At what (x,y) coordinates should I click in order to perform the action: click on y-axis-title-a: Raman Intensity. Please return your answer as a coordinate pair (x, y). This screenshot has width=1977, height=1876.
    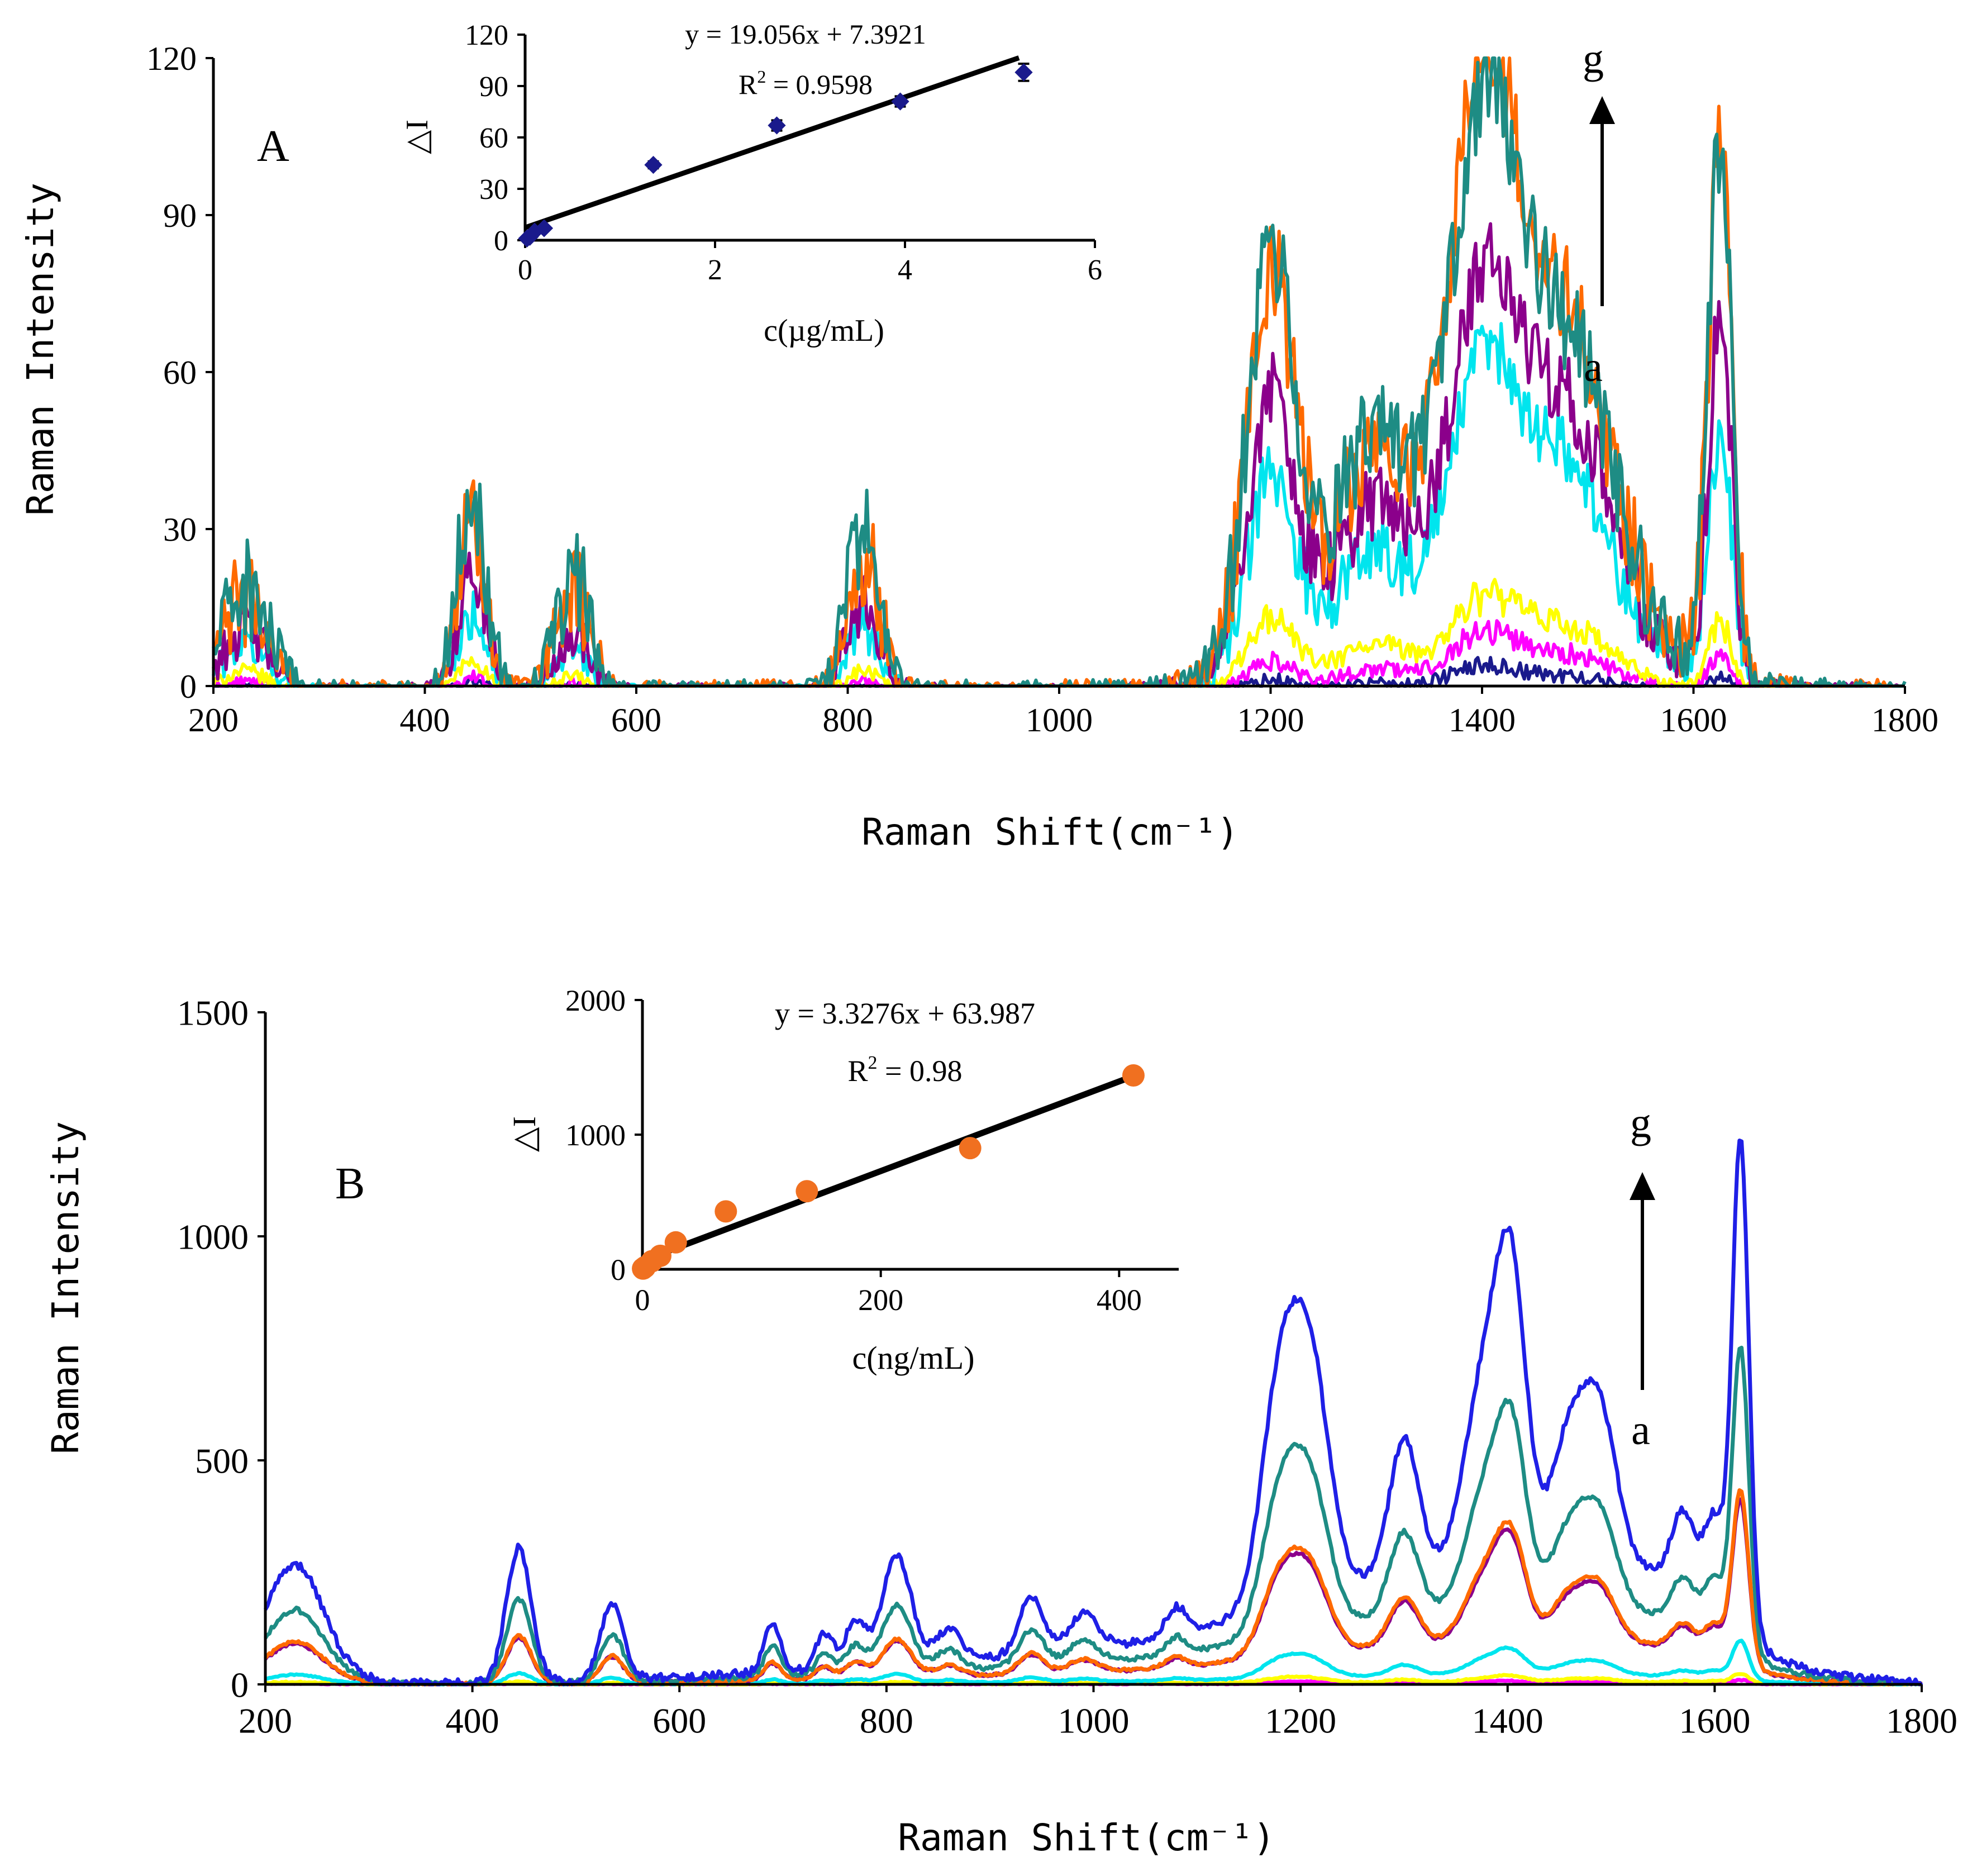
    Looking at the image, I should click on (40, 349).